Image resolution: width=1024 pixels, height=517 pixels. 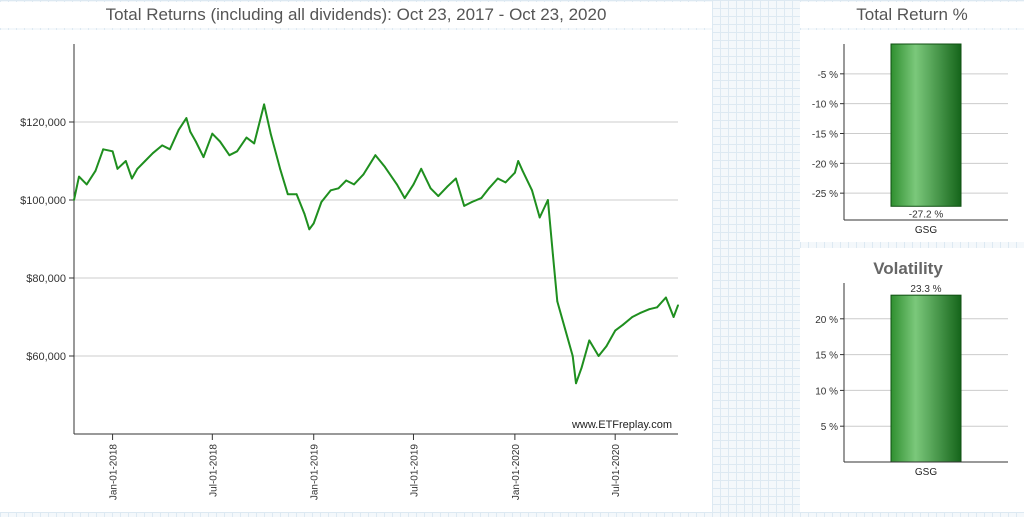 I want to click on bar-value-label: 23.3 %, so click(x=925, y=289).